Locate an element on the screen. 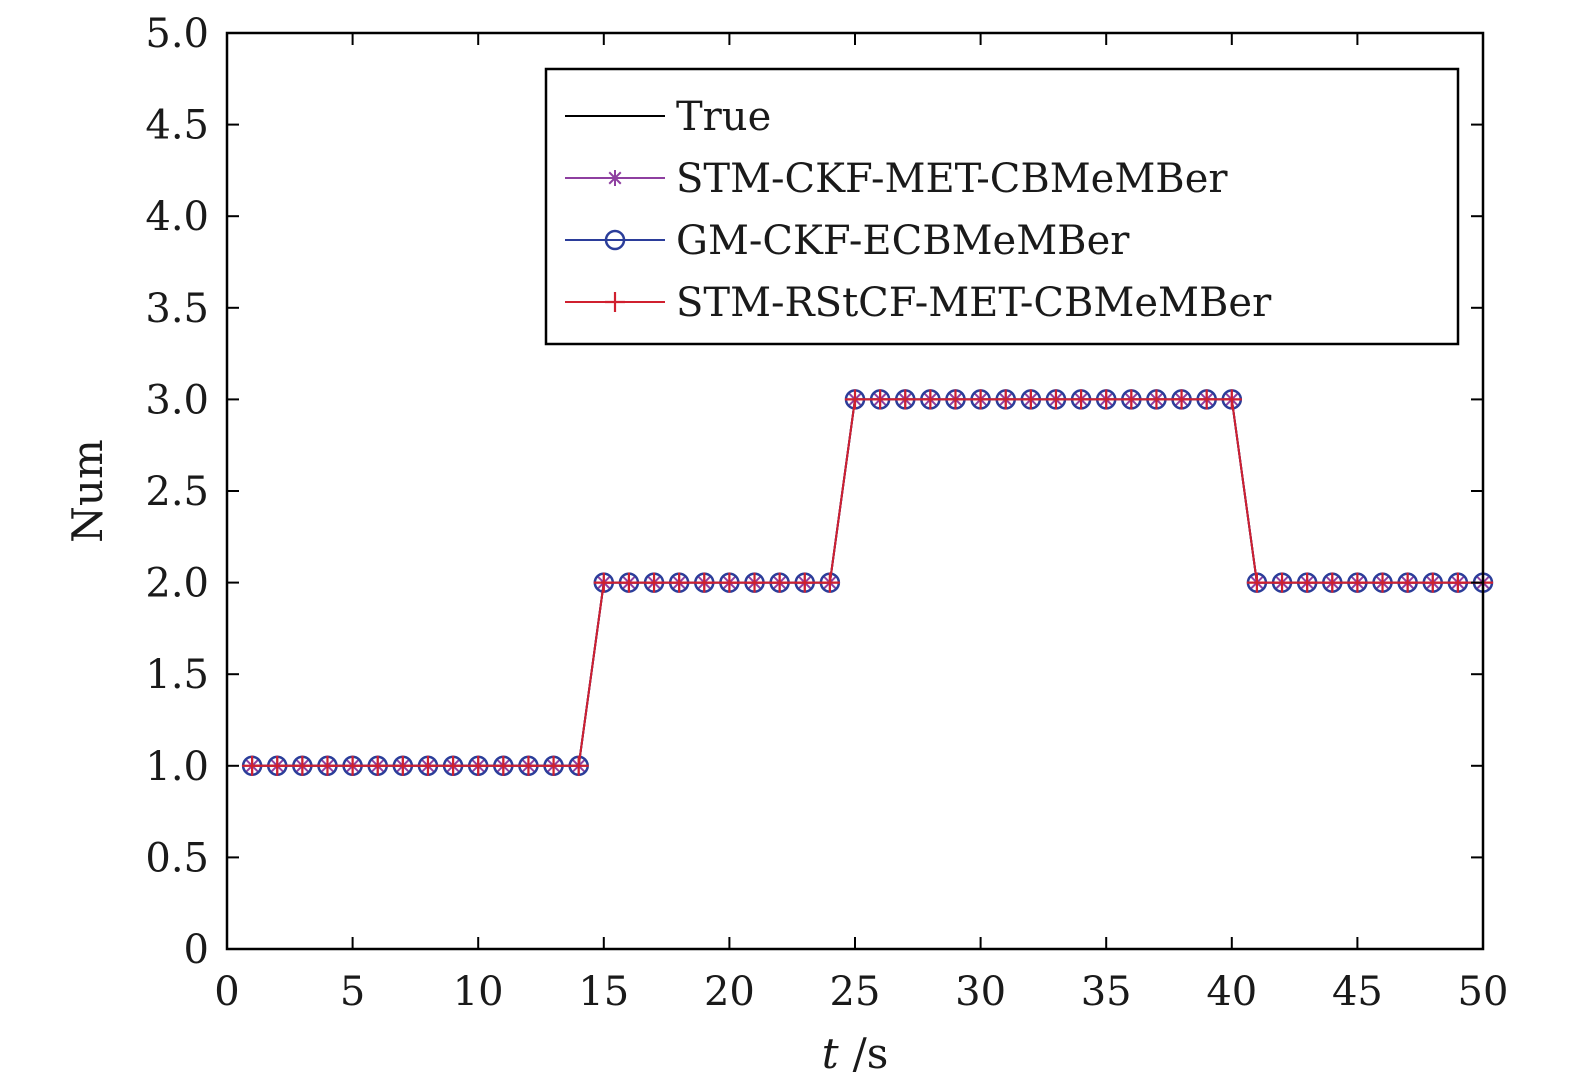 The height and width of the screenshot is (1091, 1575). y-tick-label: 3.0 is located at coordinates (177, 400).